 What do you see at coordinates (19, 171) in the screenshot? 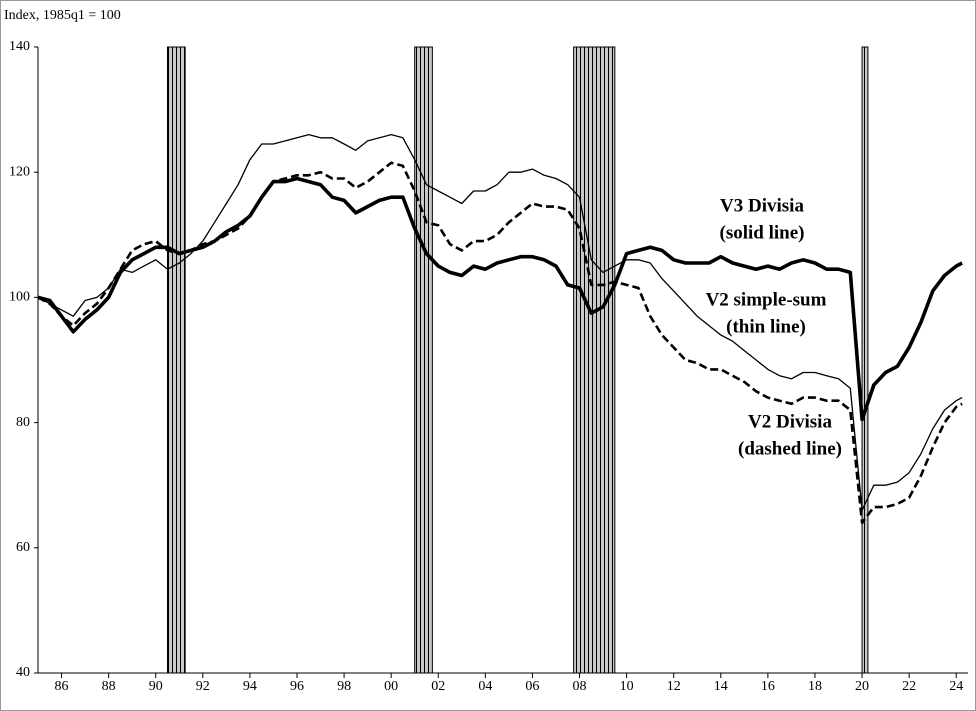
I see `y-tick-label: 120` at bounding box center [19, 171].